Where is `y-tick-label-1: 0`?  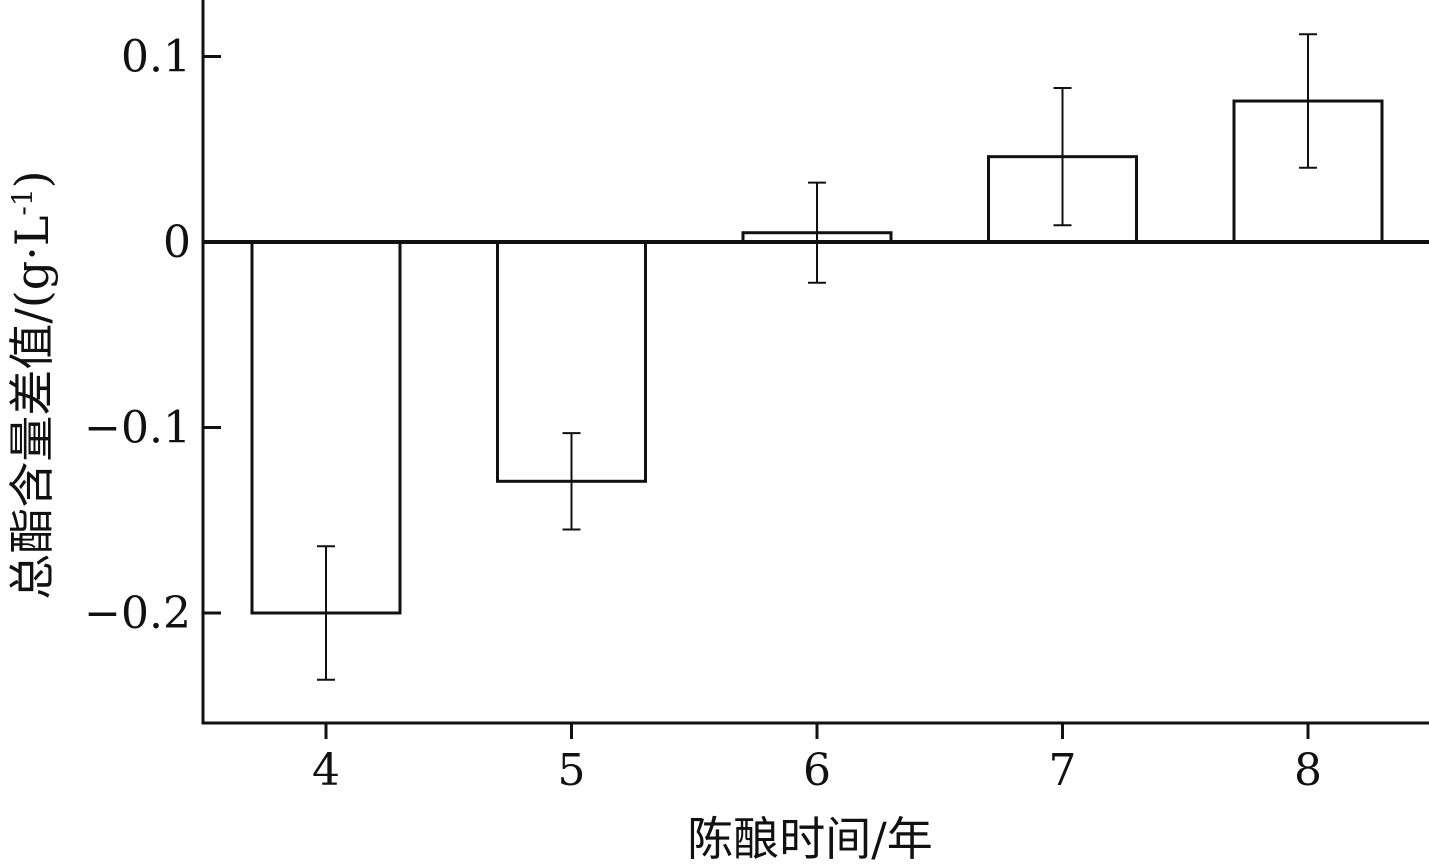
y-tick-label-1: 0 is located at coordinates (177, 242).